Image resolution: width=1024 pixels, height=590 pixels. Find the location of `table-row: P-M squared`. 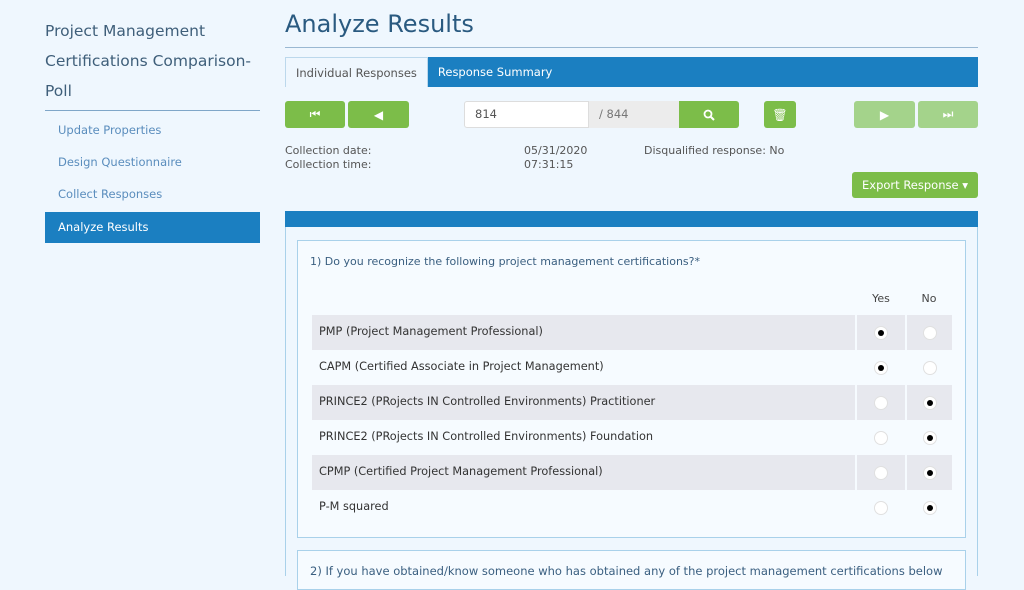

table-row: P-M squared is located at coordinates (632, 507).